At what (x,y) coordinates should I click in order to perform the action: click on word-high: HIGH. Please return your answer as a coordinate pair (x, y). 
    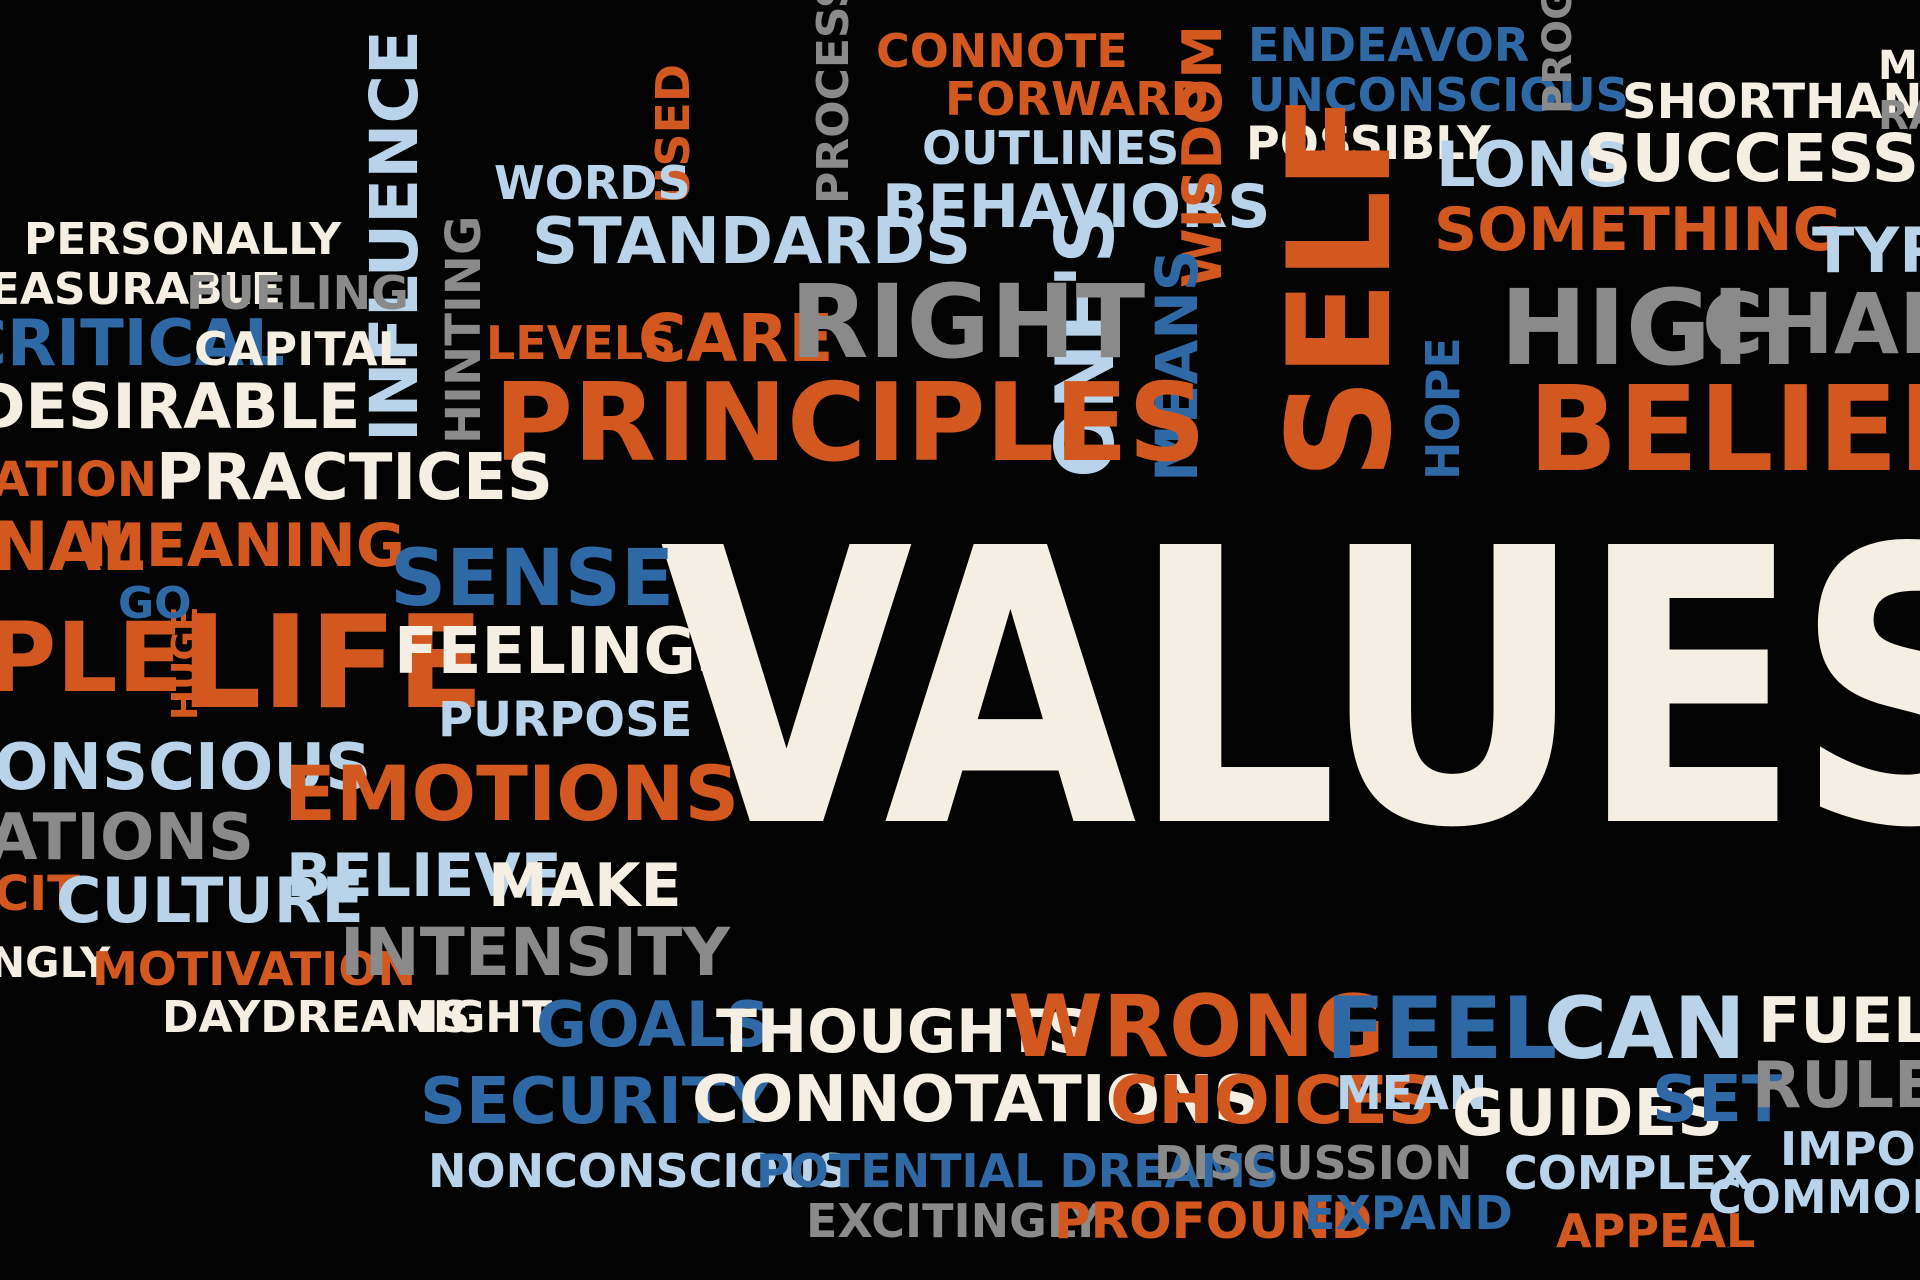
    Looking at the image, I should click on (1649, 328).